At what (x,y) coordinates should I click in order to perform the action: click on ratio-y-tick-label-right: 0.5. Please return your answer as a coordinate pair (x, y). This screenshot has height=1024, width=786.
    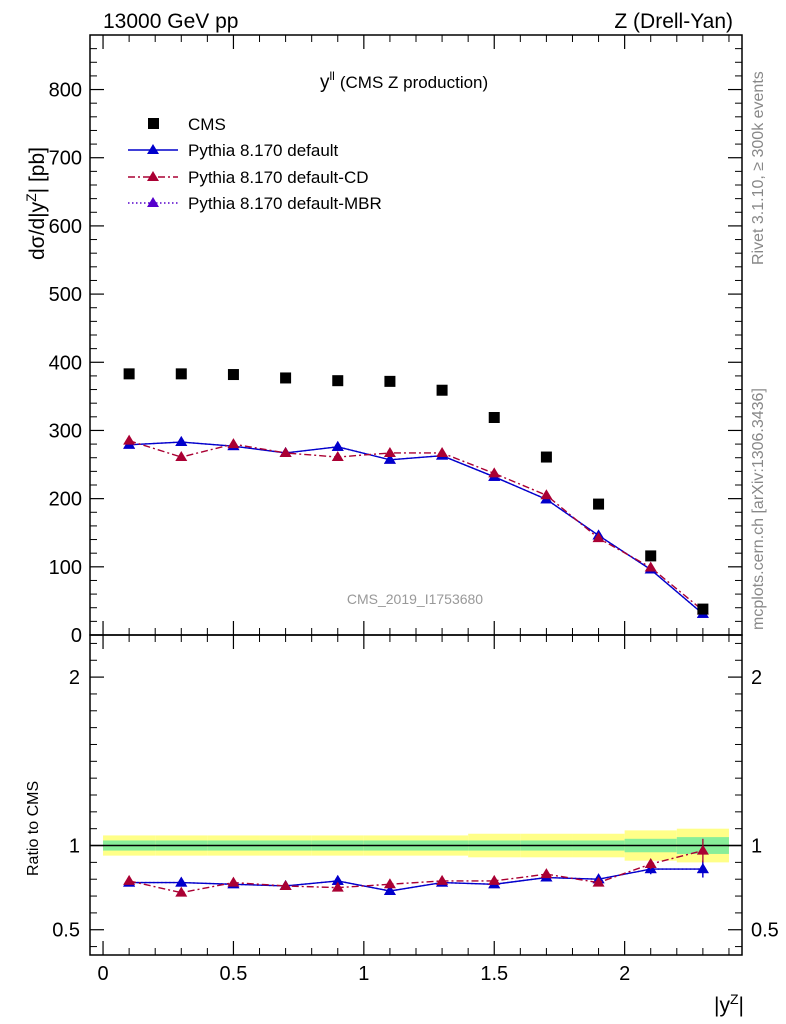
    Looking at the image, I should click on (765, 931).